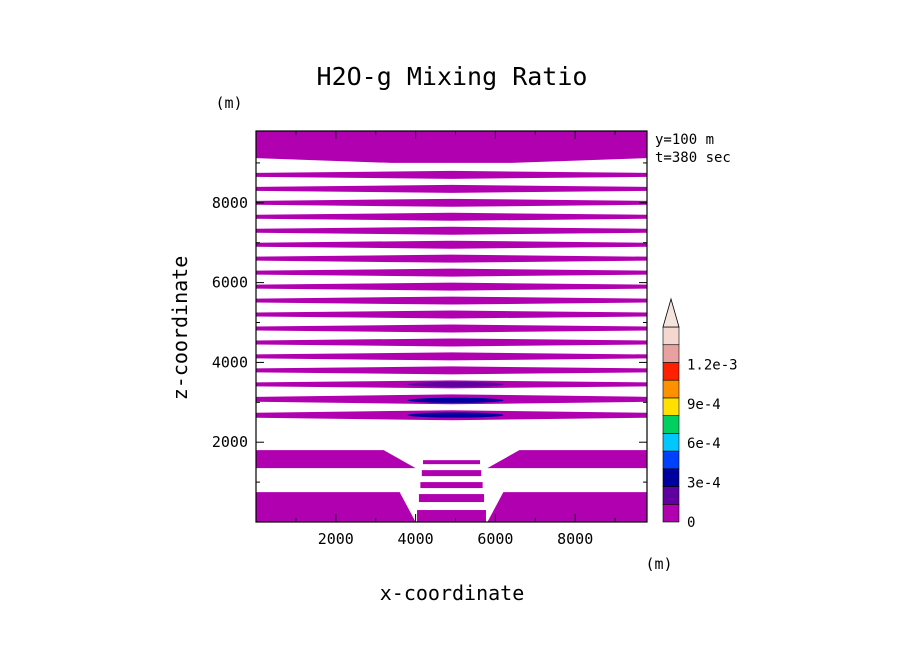 The width and height of the screenshot is (904, 654). What do you see at coordinates (495, 539) in the screenshot?
I see `x-tick-label: 6000` at bounding box center [495, 539].